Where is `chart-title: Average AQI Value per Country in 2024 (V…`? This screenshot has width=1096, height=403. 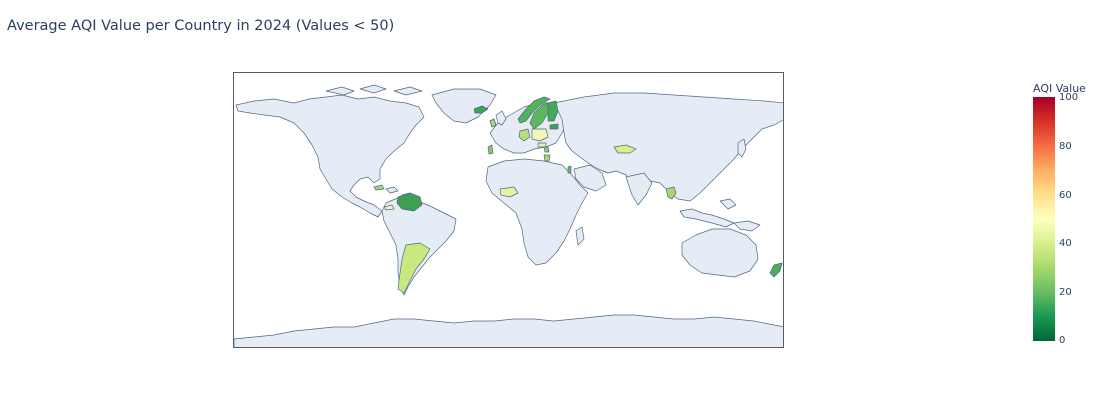
chart-title: Average AQI Value per Country in 2024 (V… is located at coordinates (201, 26).